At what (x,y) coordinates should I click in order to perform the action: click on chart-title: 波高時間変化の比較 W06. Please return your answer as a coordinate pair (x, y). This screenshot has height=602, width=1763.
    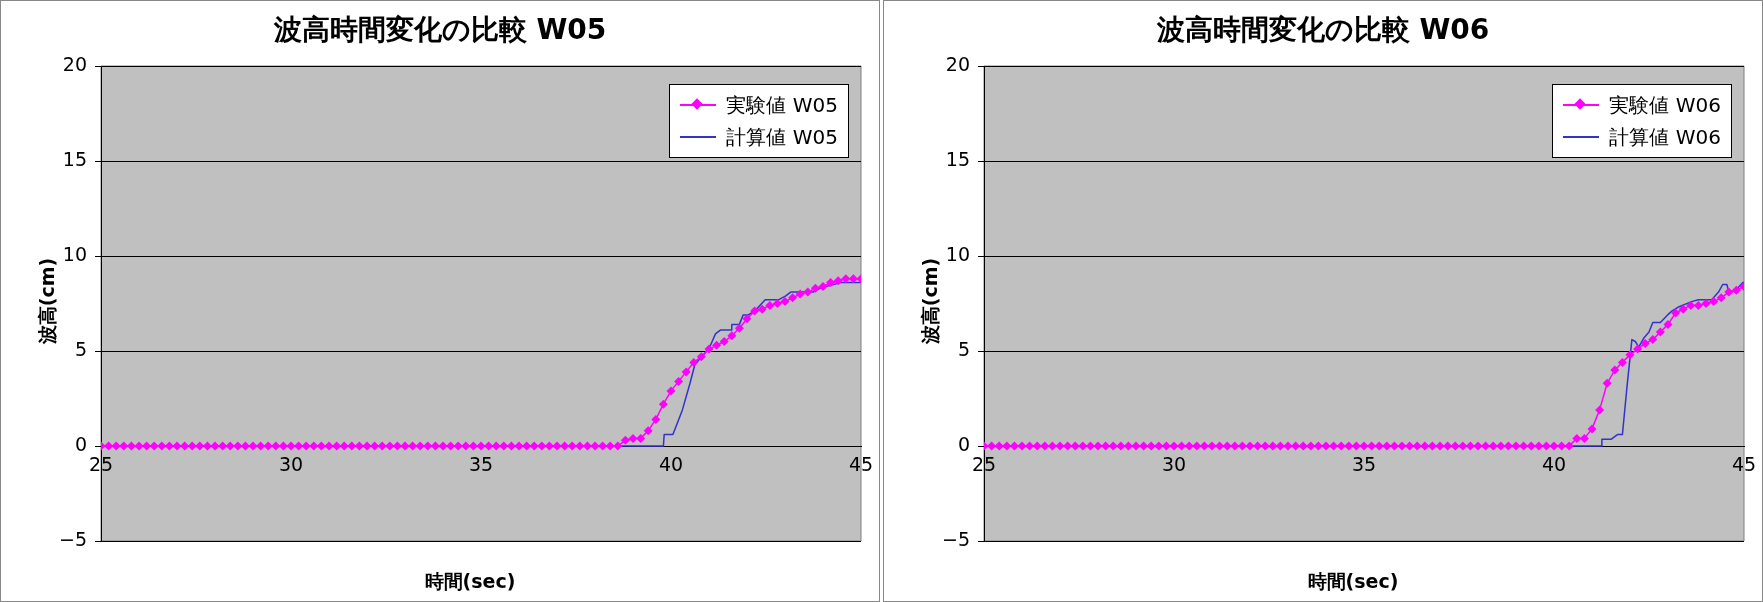
    Looking at the image, I should click on (1323, 30).